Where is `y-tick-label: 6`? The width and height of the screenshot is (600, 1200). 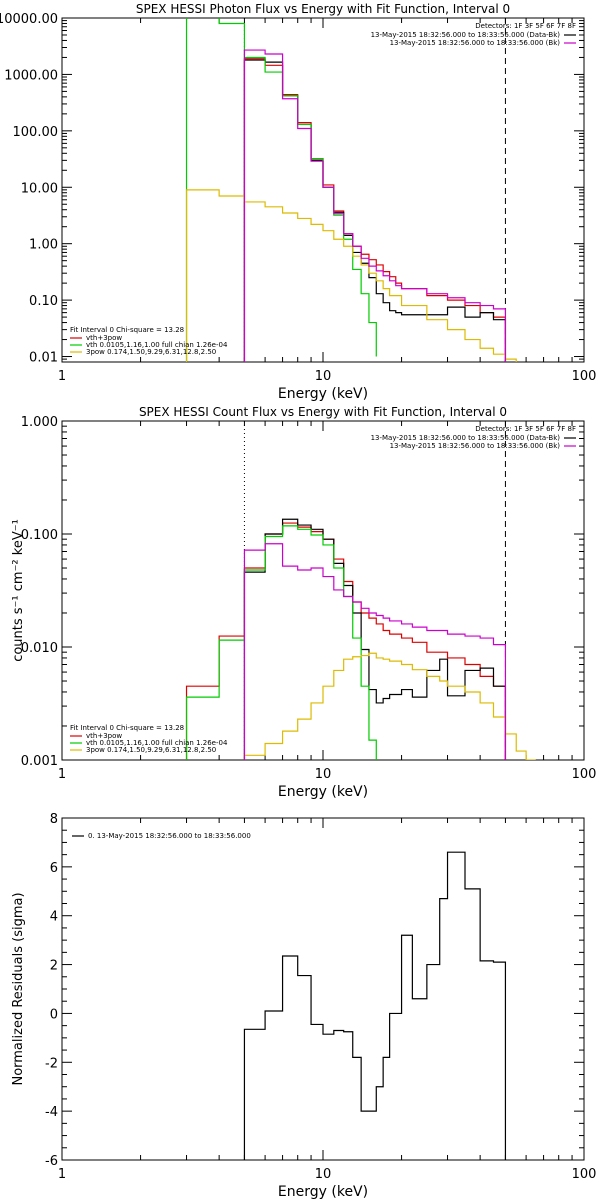
y-tick-label: 6 is located at coordinates (54, 868).